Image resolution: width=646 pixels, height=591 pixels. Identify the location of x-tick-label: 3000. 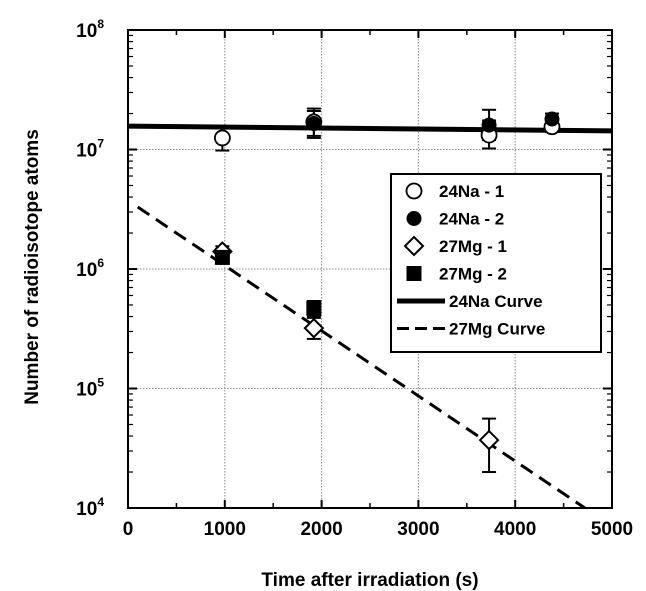
(418, 529).